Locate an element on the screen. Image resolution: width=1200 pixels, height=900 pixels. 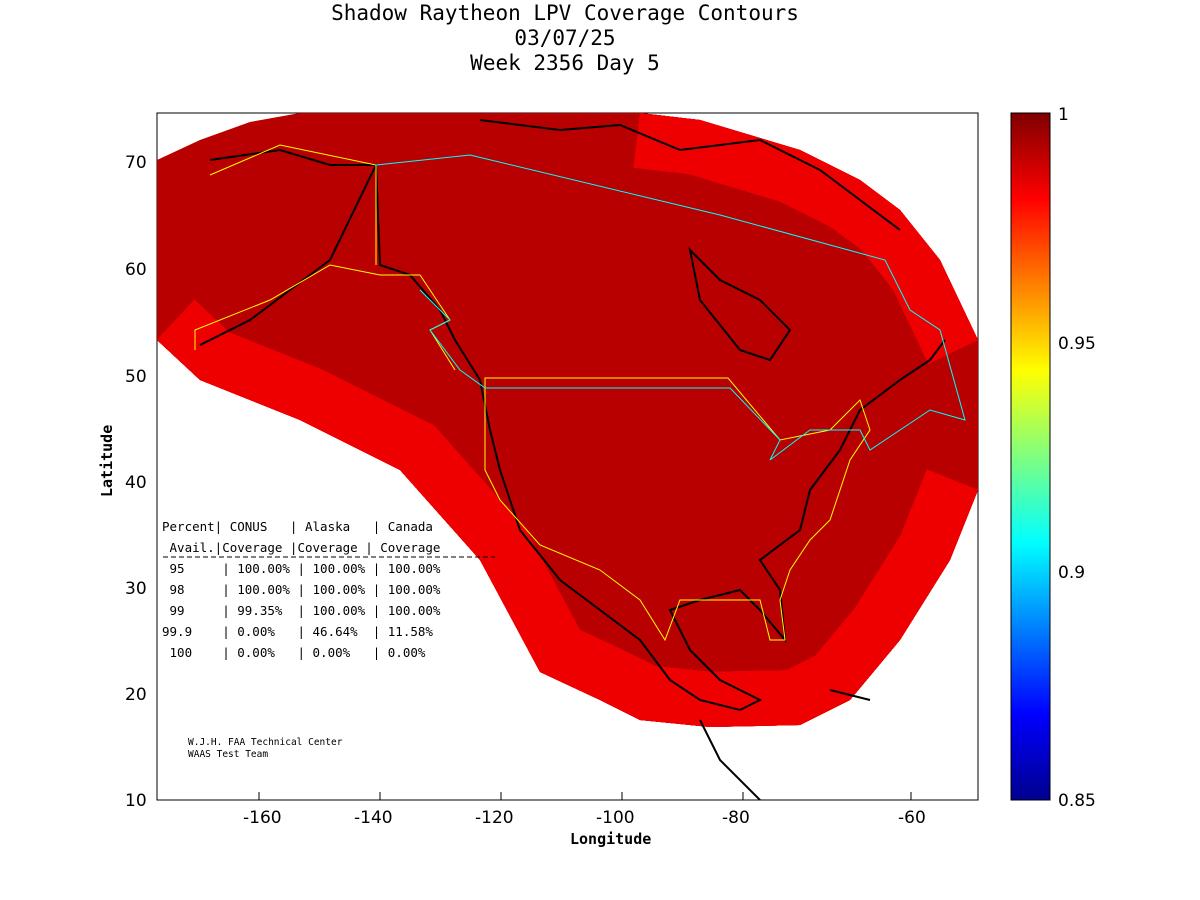
title-date: 03/07/25 is located at coordinates (565, 38).